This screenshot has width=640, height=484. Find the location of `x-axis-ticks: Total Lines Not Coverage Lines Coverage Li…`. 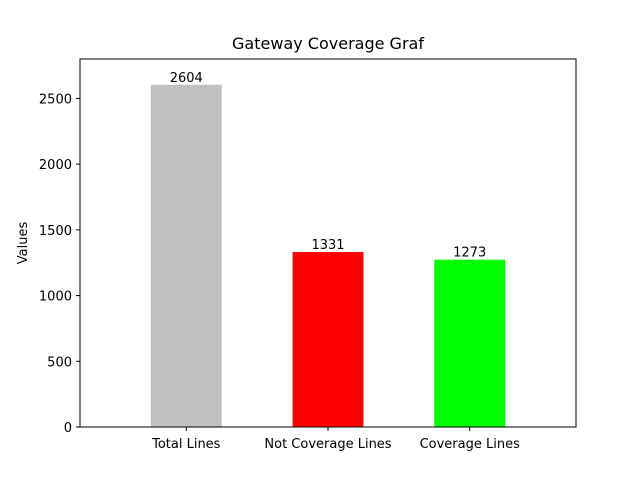

x-axis-ticks: Total Lines Not Coverage Lines Coverage Li… is located at coordinates (335, 439).